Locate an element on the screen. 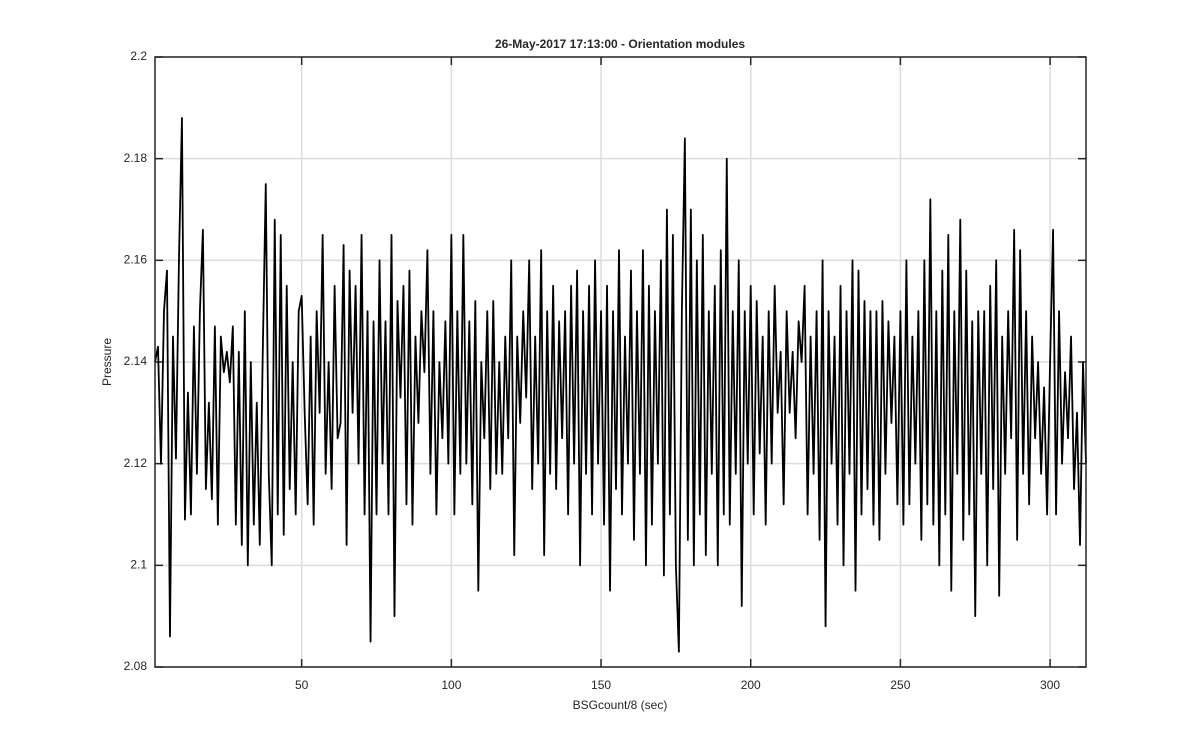 Image resolution: width=1200 pixels, height=750 pixels. x-tick-label: 250 is located at coordinates (900, 685).